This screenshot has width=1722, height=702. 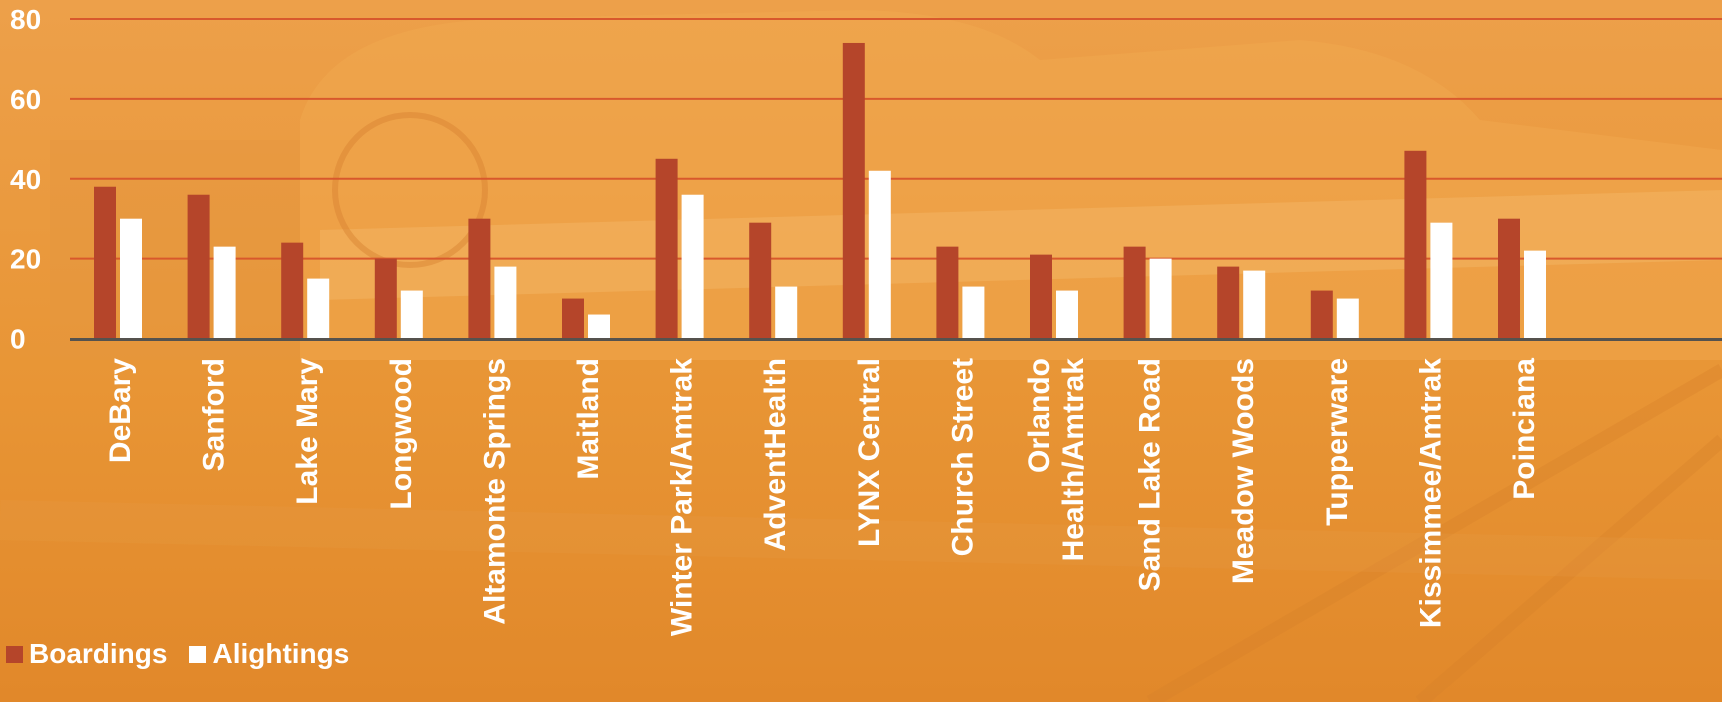 I want to click on x-tick-label-12: Meadow Woods, so click(x=1243, y=471).